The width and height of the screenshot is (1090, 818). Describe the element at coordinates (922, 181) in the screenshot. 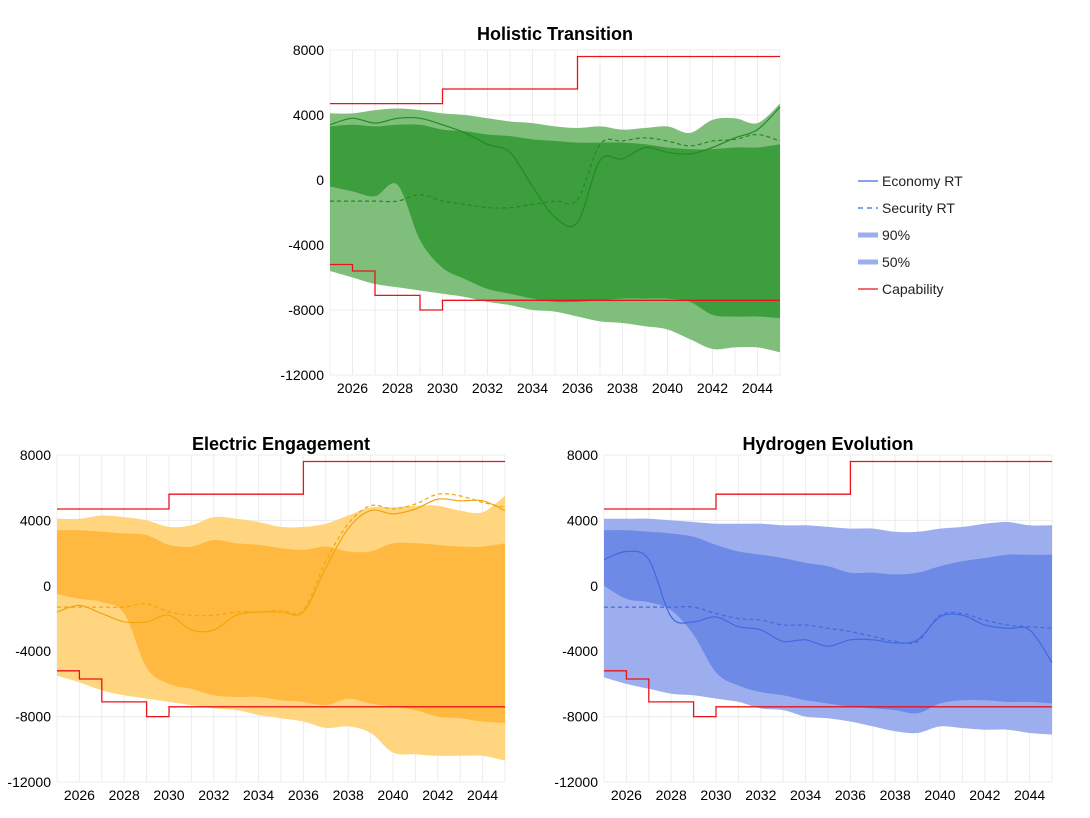

I see `legend-label: Economy RT` at that location.